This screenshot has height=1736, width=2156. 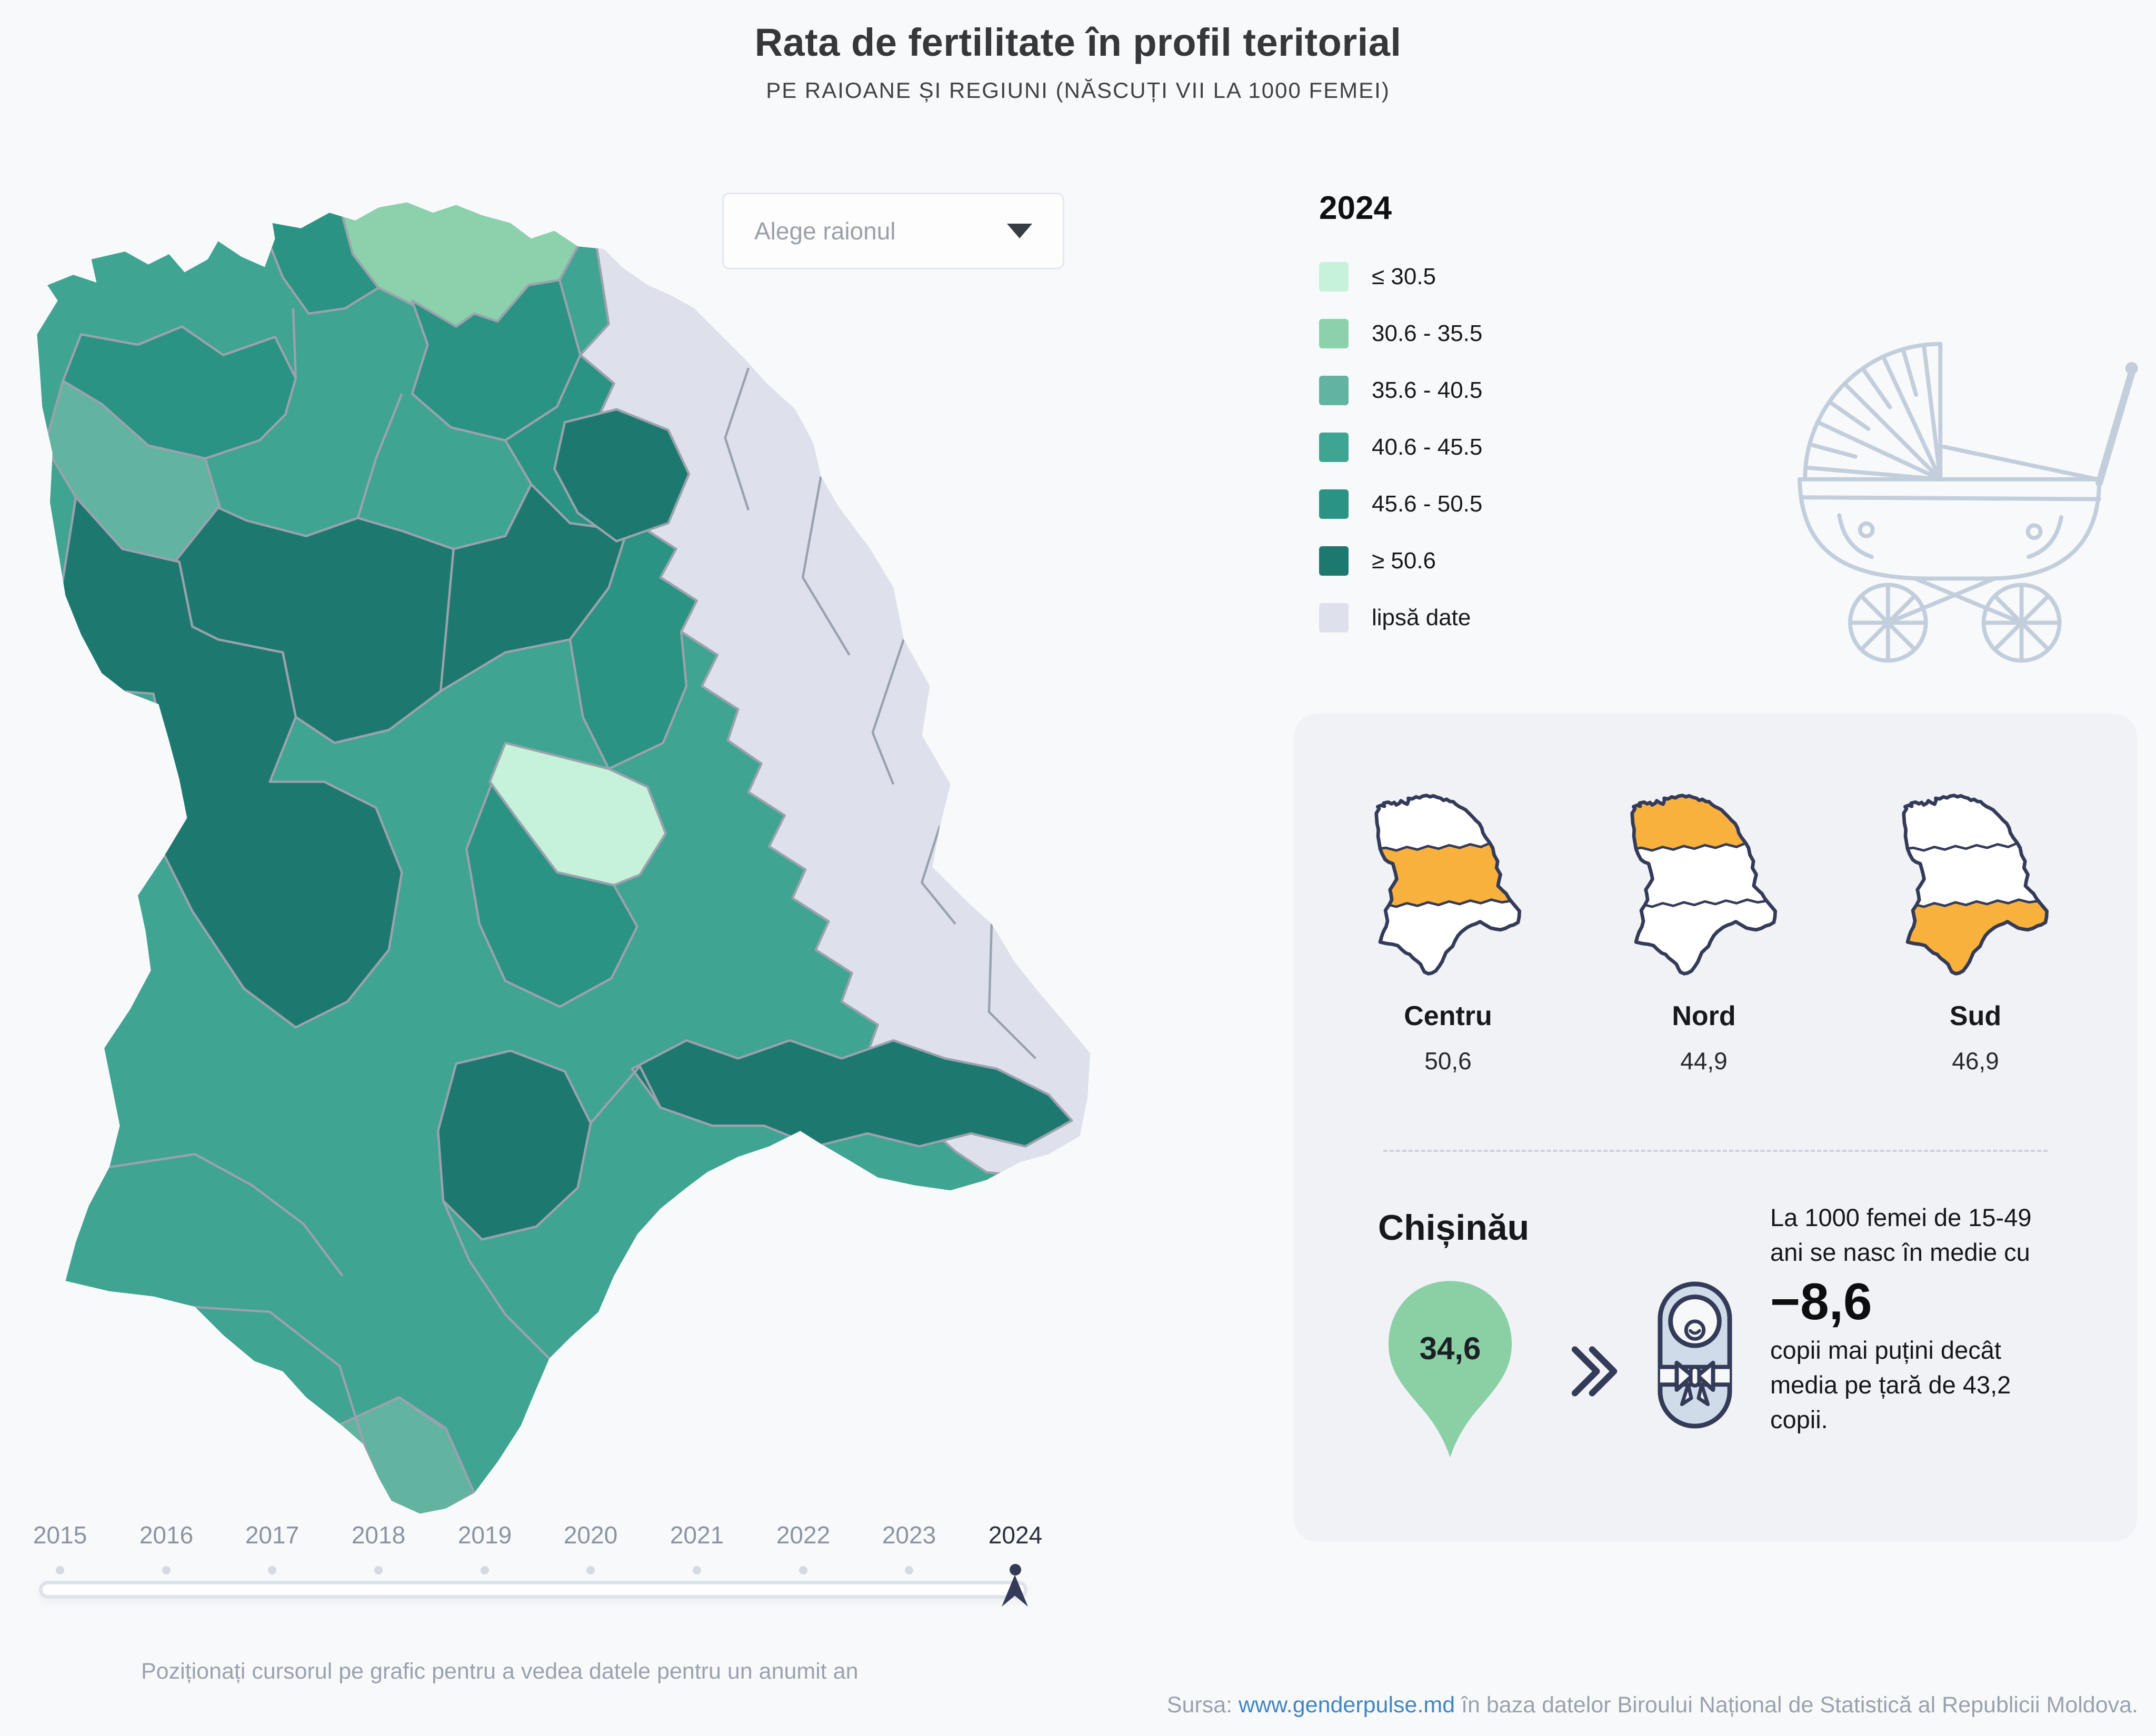 What do you see at coordinates (1448, 1016) in the screenshot?
I see `region-name: Centru` at bounding box center [1448, 1016].